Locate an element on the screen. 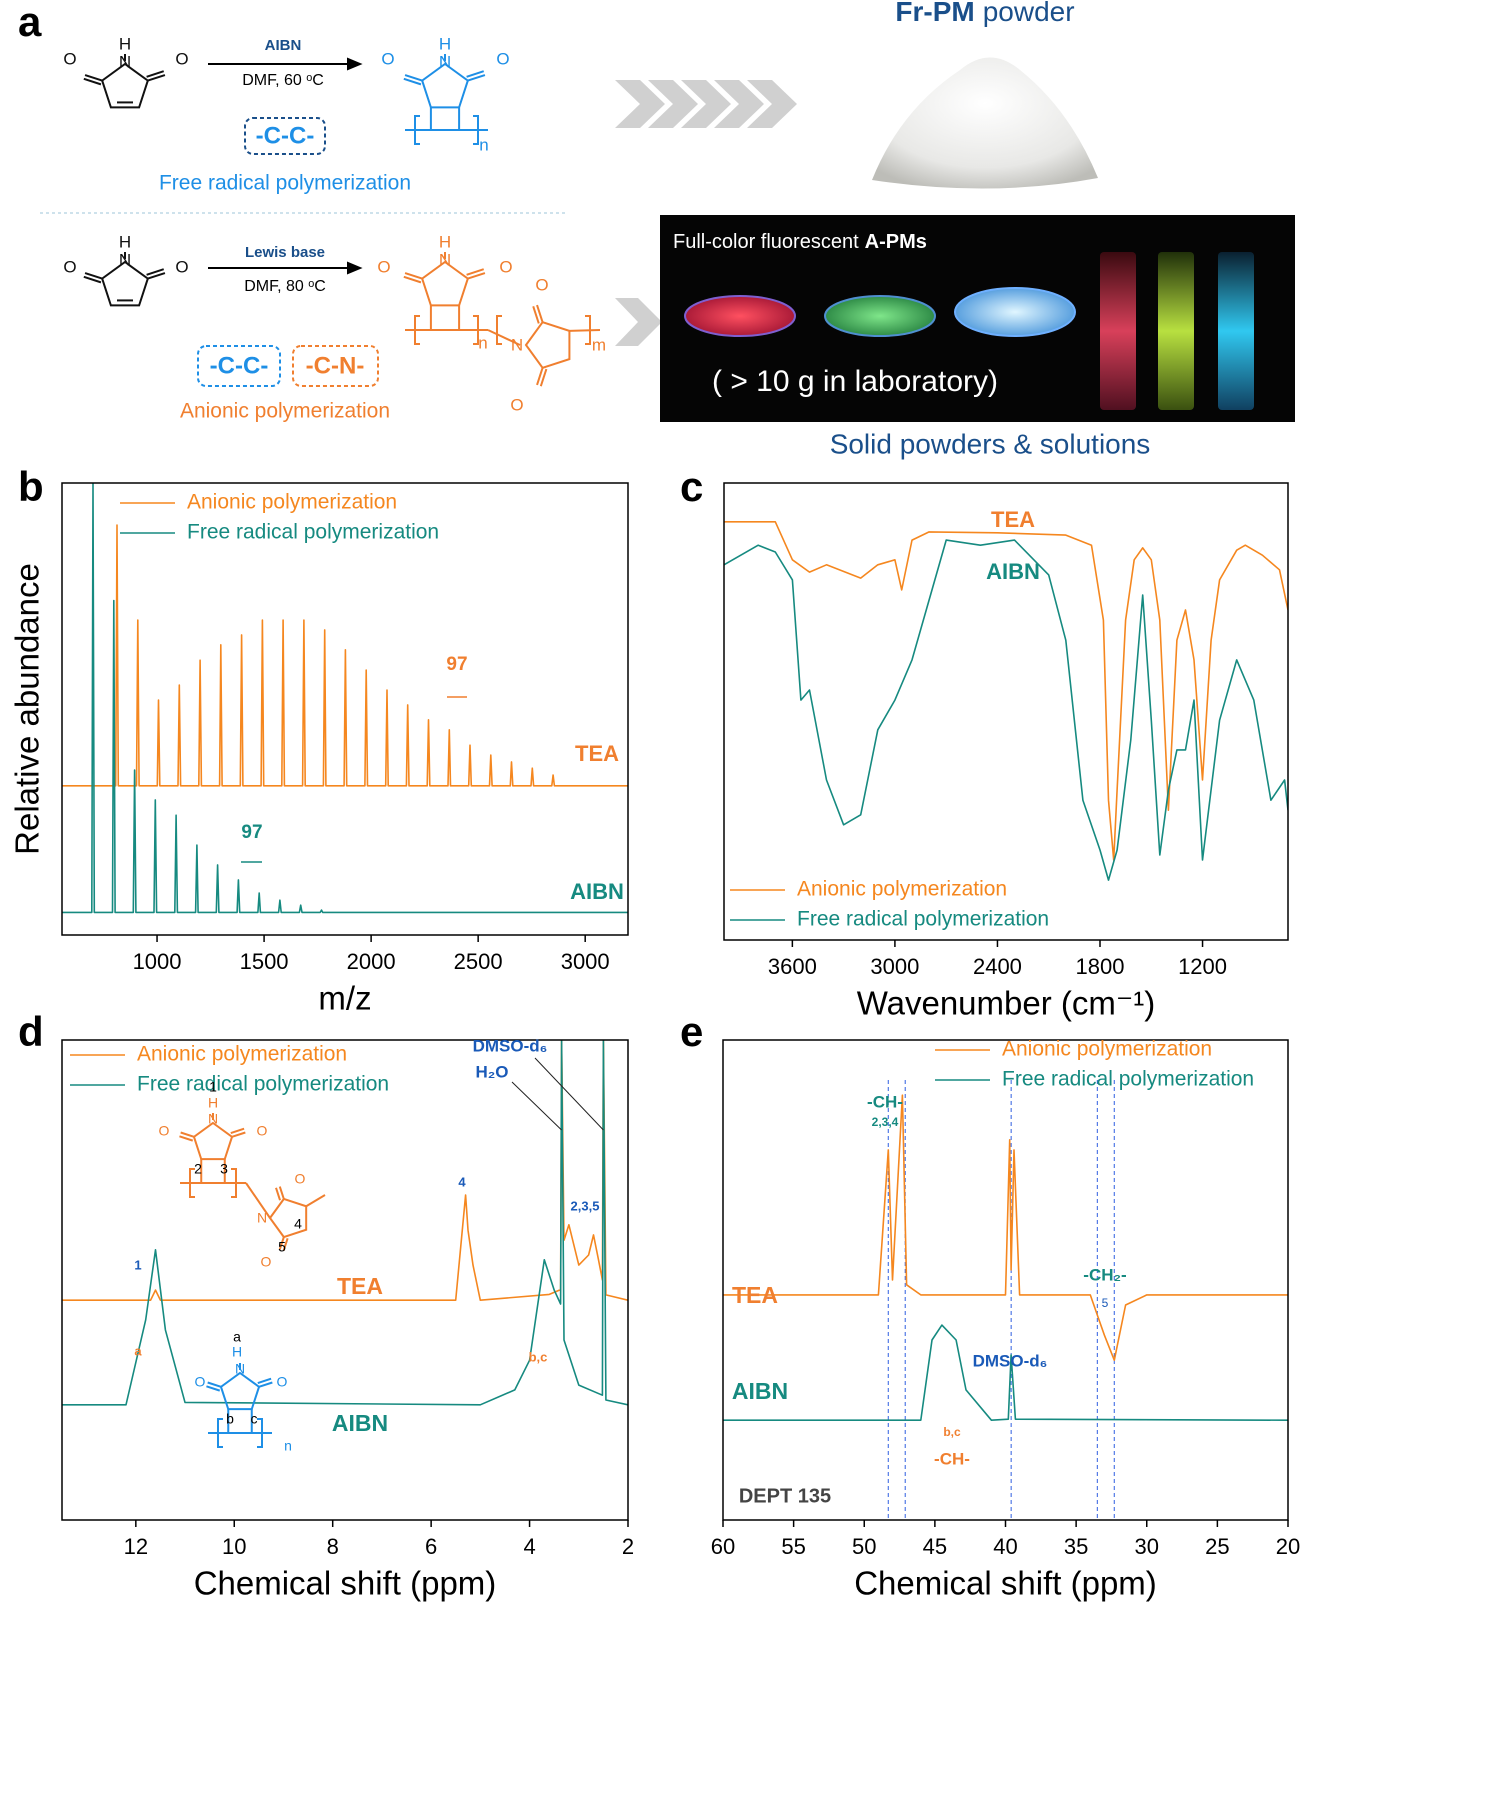 This screenshot has height=1805, width=1497. atom-label: a is located at coordinates (237, 1337).